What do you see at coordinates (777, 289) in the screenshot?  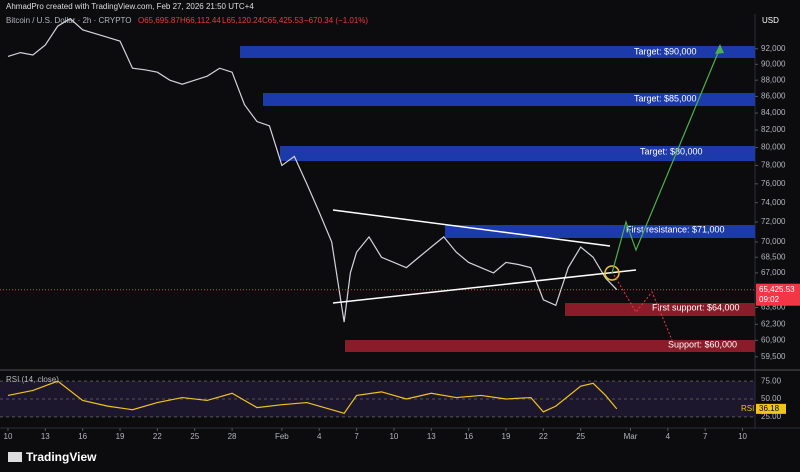 I see `last-price: 65,425.53` at bounding box center [777, 289].